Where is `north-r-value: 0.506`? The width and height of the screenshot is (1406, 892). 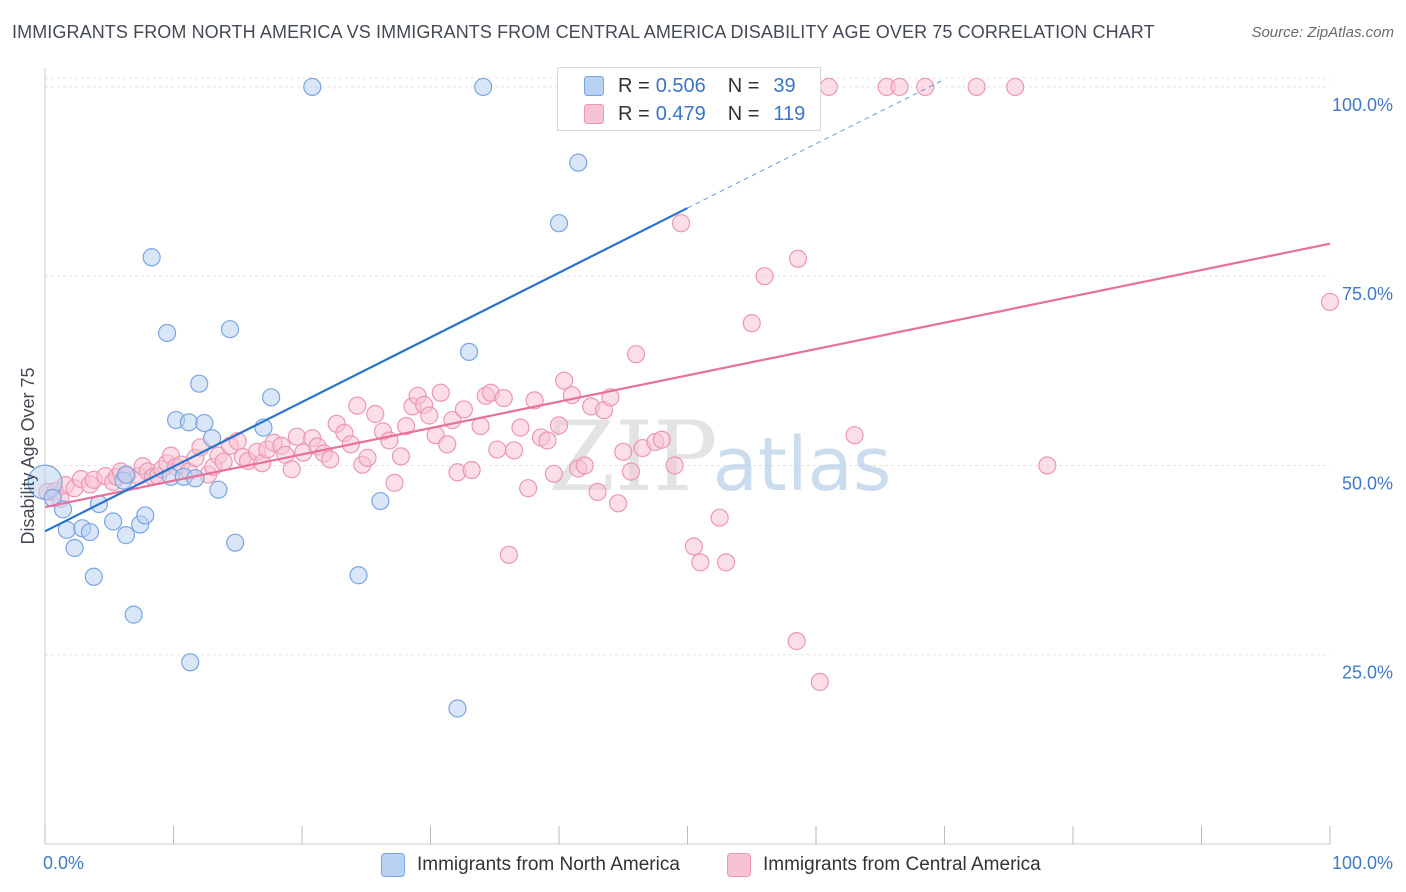 north-r-value: 0.506 is located at coordinates (680, 85).